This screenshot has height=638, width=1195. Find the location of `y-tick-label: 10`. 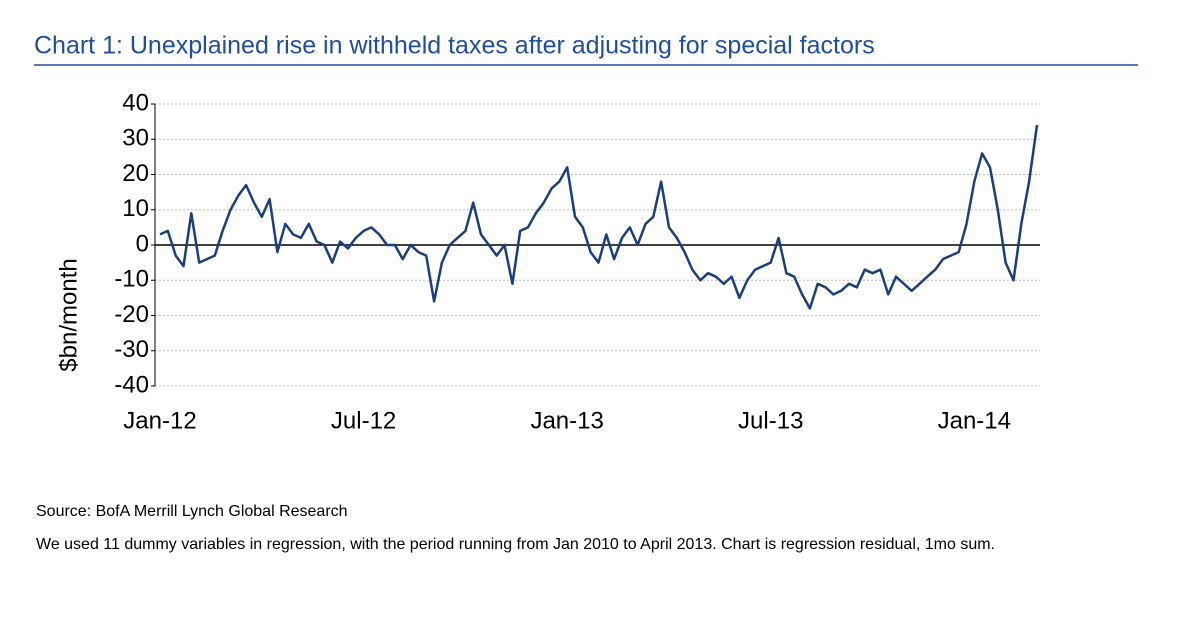

y-tick-label: 10 is located at coordinates (135, 208).